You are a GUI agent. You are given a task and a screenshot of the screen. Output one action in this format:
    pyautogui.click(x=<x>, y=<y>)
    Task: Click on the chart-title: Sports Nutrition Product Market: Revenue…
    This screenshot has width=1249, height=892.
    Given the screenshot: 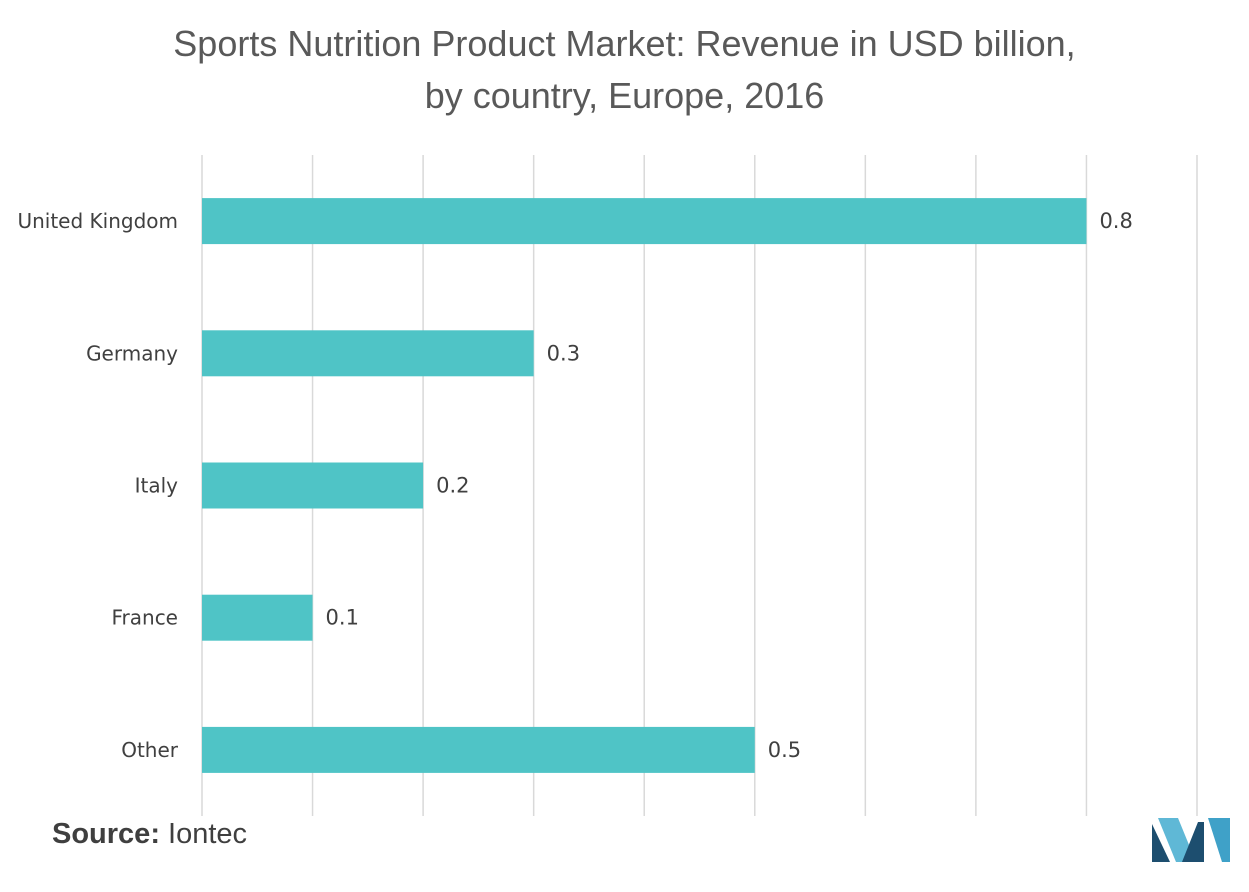 What is the action you would take?
    pyautogui.click(x=624, y=70)
    